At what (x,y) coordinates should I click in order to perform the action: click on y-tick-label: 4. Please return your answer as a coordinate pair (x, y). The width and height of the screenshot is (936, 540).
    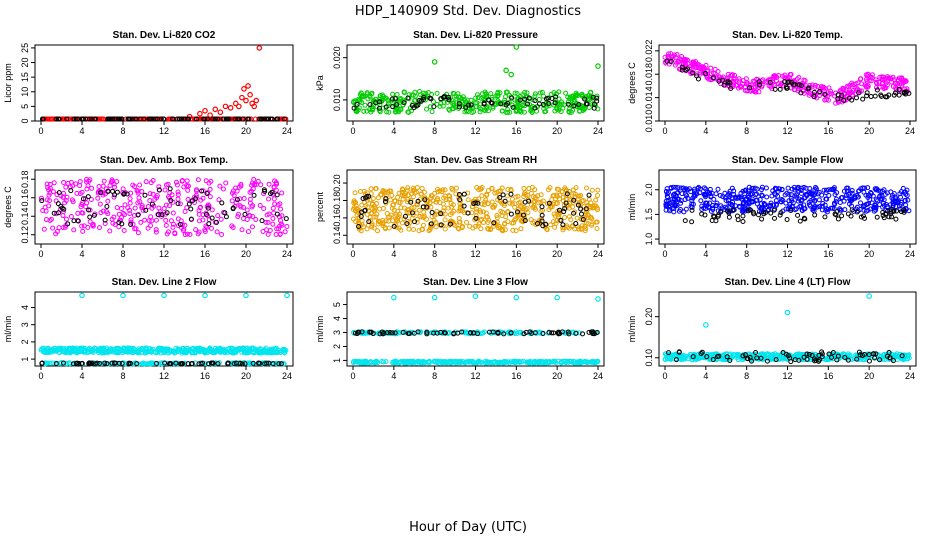
    Looking at the image, I should click on (25, 307).